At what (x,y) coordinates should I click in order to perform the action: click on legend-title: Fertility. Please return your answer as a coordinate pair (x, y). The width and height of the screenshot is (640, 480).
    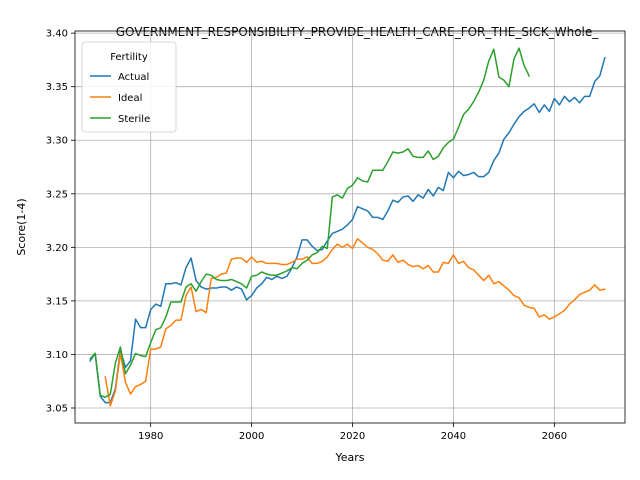
    Looking at the image, I should click on (129, 57).